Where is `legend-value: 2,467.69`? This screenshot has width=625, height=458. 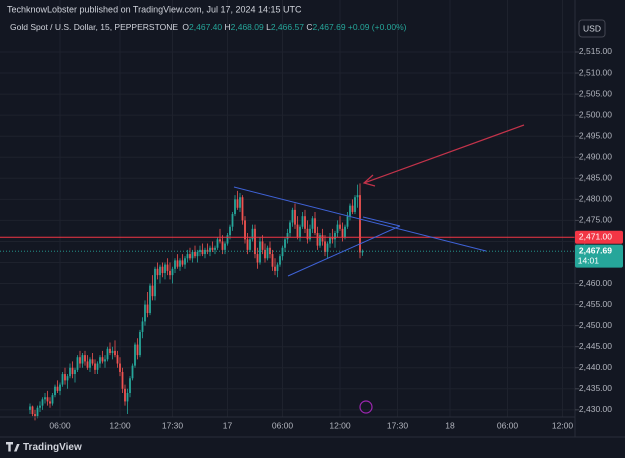 legend-value: 2,467.69 is located at coordinates (328, 27).